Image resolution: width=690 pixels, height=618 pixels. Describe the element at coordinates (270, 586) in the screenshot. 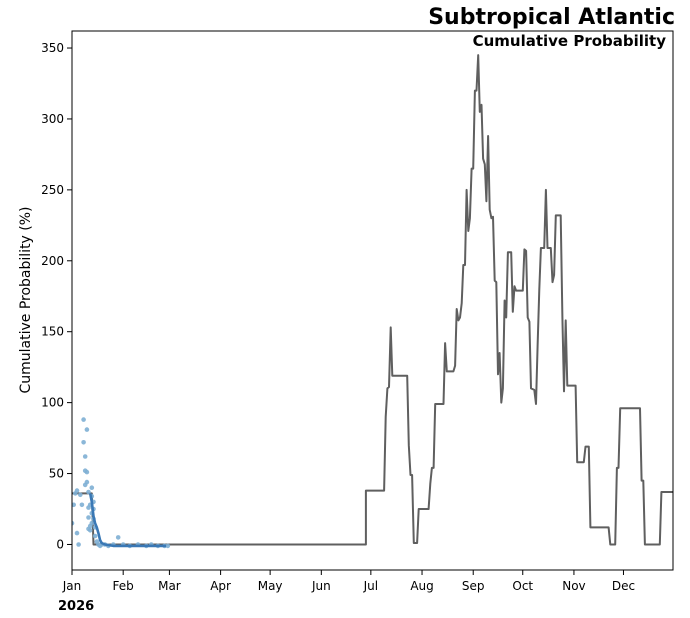

I see `x-tick-label: May` at that location.